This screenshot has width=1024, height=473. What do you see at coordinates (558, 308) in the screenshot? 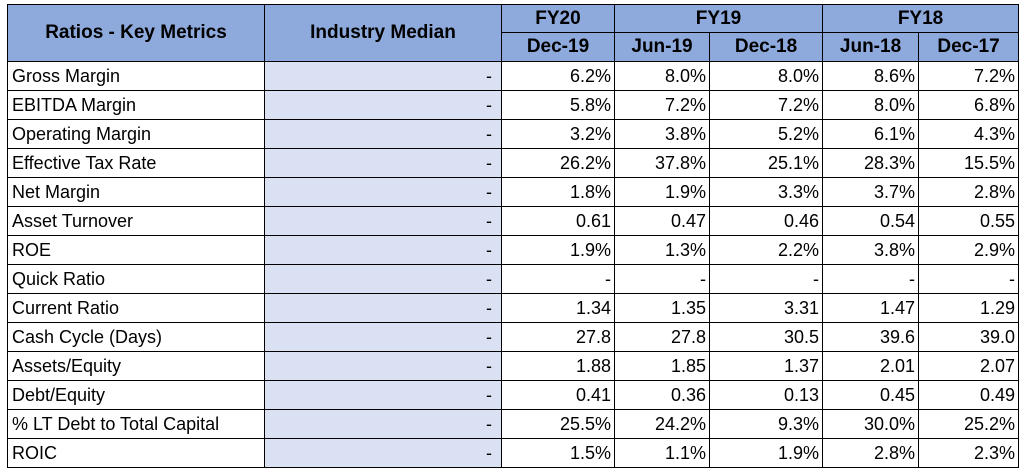
I see `metric-value-cell: 1.34` at bounding box center [558, 308].